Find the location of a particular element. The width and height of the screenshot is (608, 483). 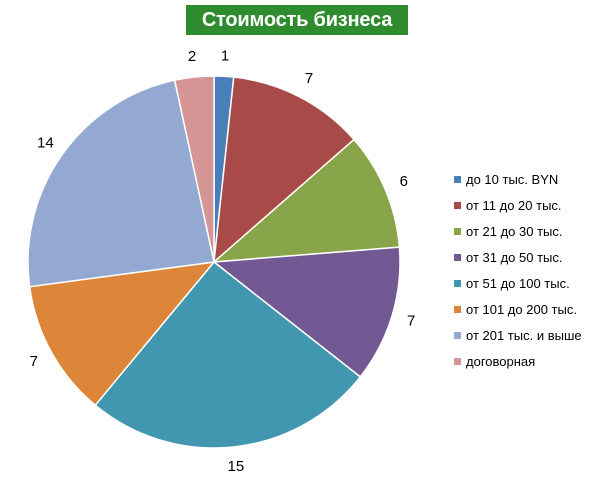

legend-label: до 10 тыс. BYN is located at coordinates (512, 179).